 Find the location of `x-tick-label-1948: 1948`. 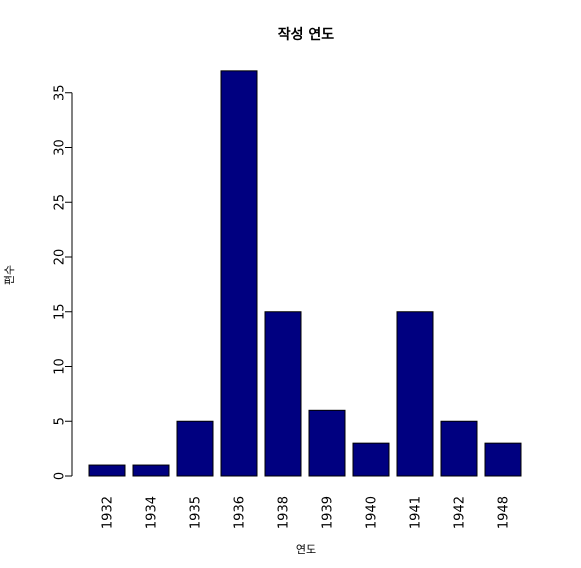

x-tick-label-1948: 1948 is located at coordinates (504, 512).